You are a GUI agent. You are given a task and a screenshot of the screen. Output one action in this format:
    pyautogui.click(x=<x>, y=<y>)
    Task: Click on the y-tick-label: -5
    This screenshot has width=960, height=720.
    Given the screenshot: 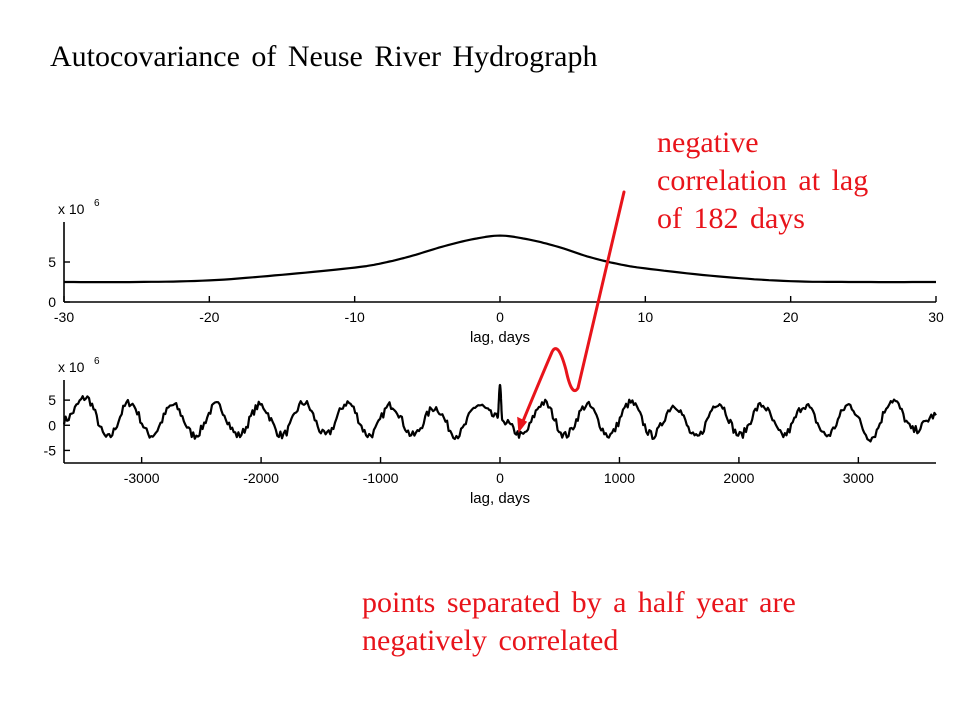 What is the action you would take?
    pyautogui.click(x=50, y=450)
    